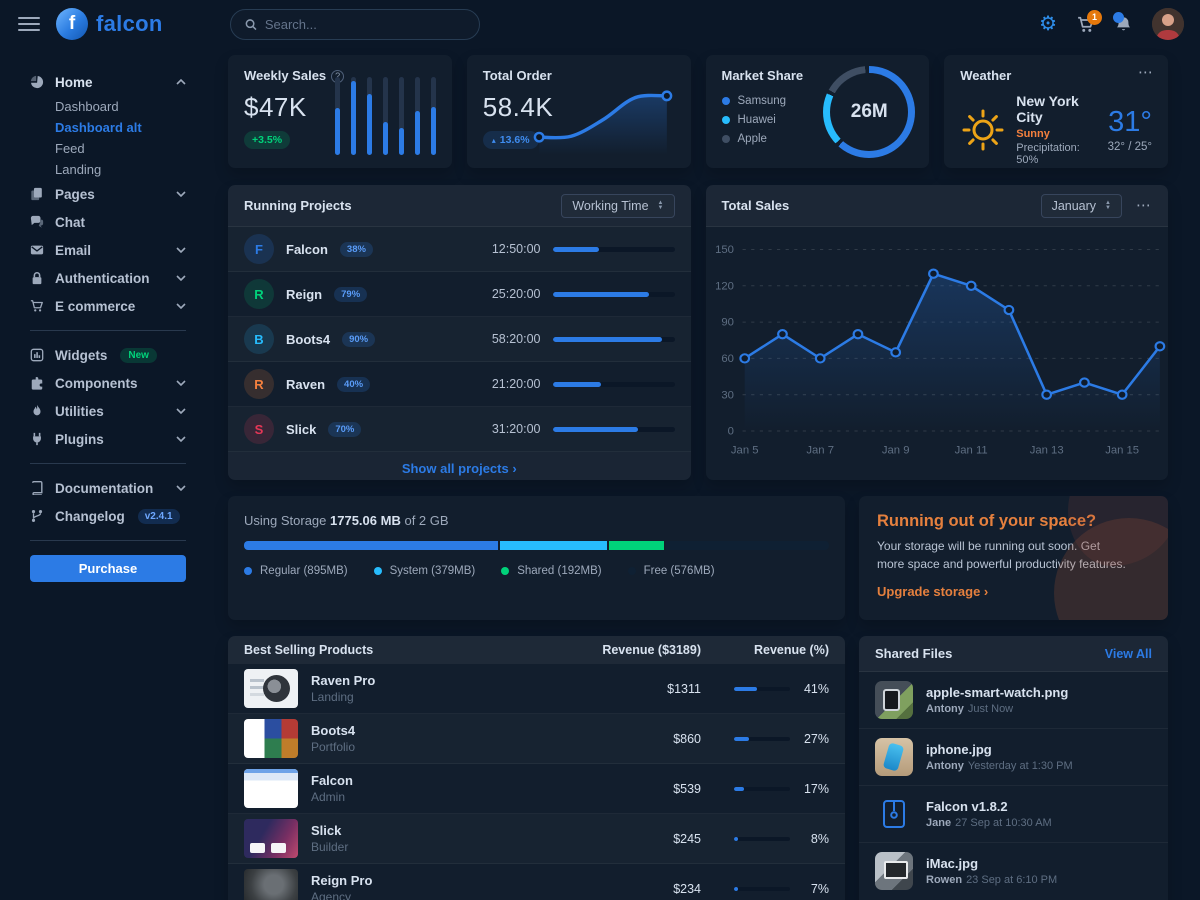 This screenshot has width=1200, height=900. What do you see at coordinates (333, 730) in the screenshot?
I see `product-name: Boots4` at bounding box center [333, 730].